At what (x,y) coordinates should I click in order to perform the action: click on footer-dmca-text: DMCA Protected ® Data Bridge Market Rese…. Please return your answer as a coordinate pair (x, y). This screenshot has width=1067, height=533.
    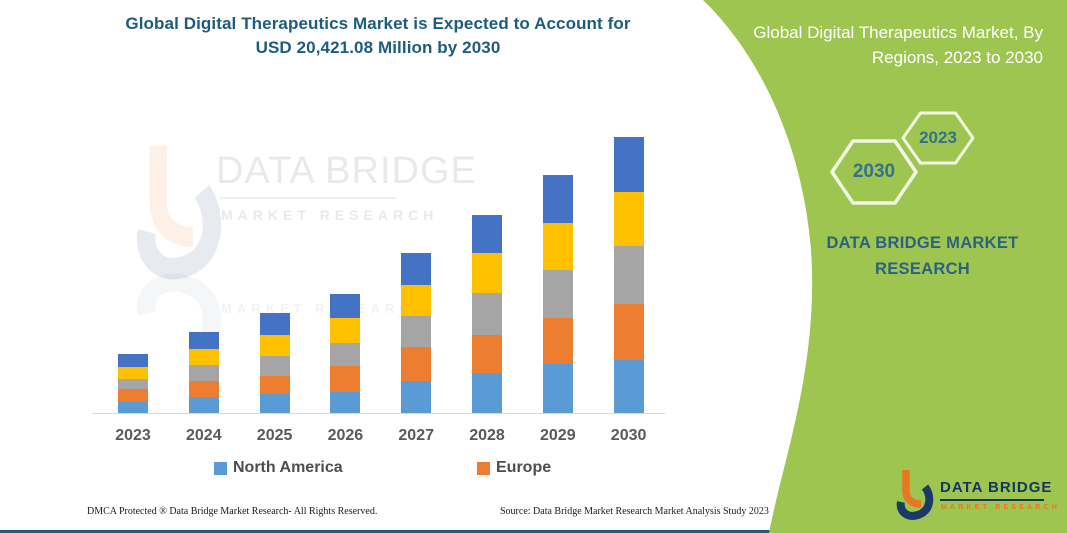
    Looking at the image, I should click on (232, 511).